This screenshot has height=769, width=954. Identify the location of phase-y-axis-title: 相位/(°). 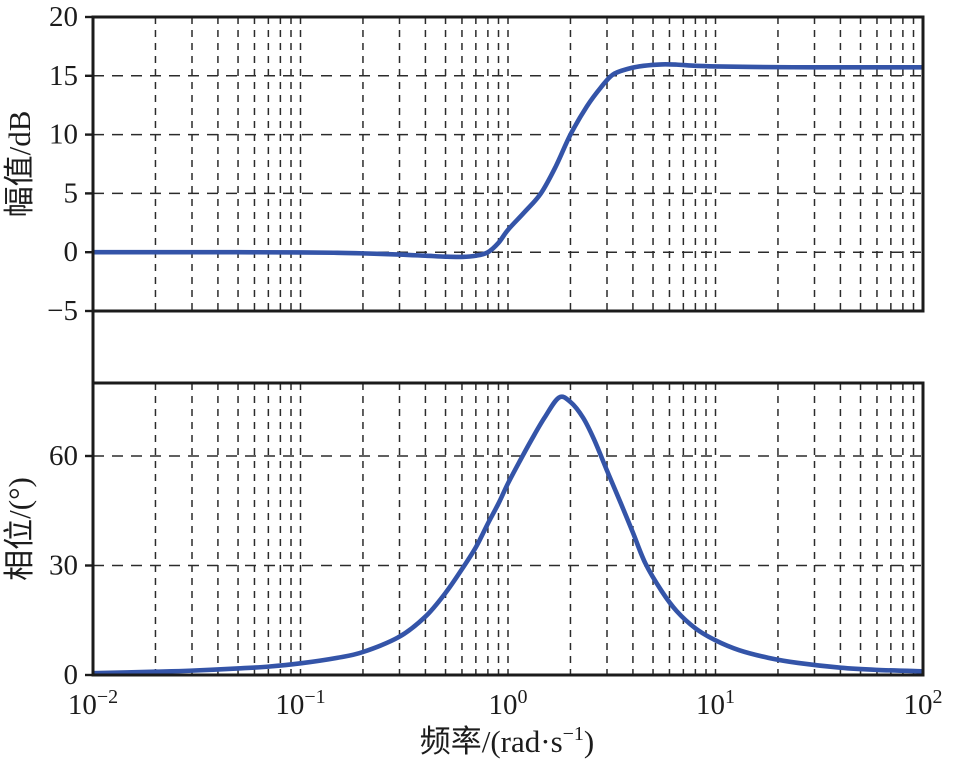
(19, 529).